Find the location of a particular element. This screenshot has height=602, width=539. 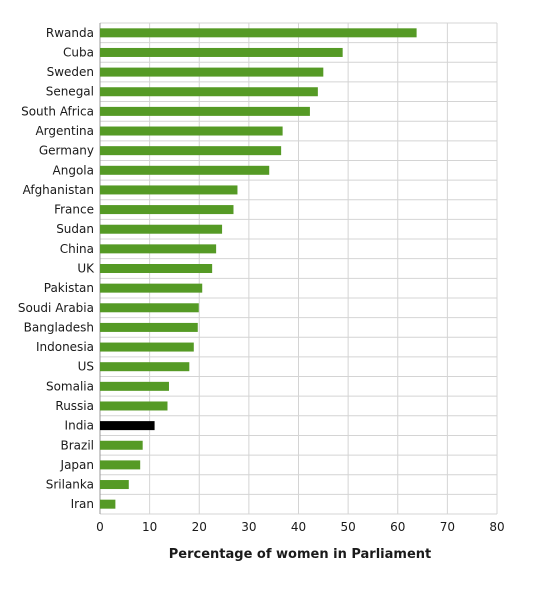

category-label: Sweden is located at coordinates (70, 72).